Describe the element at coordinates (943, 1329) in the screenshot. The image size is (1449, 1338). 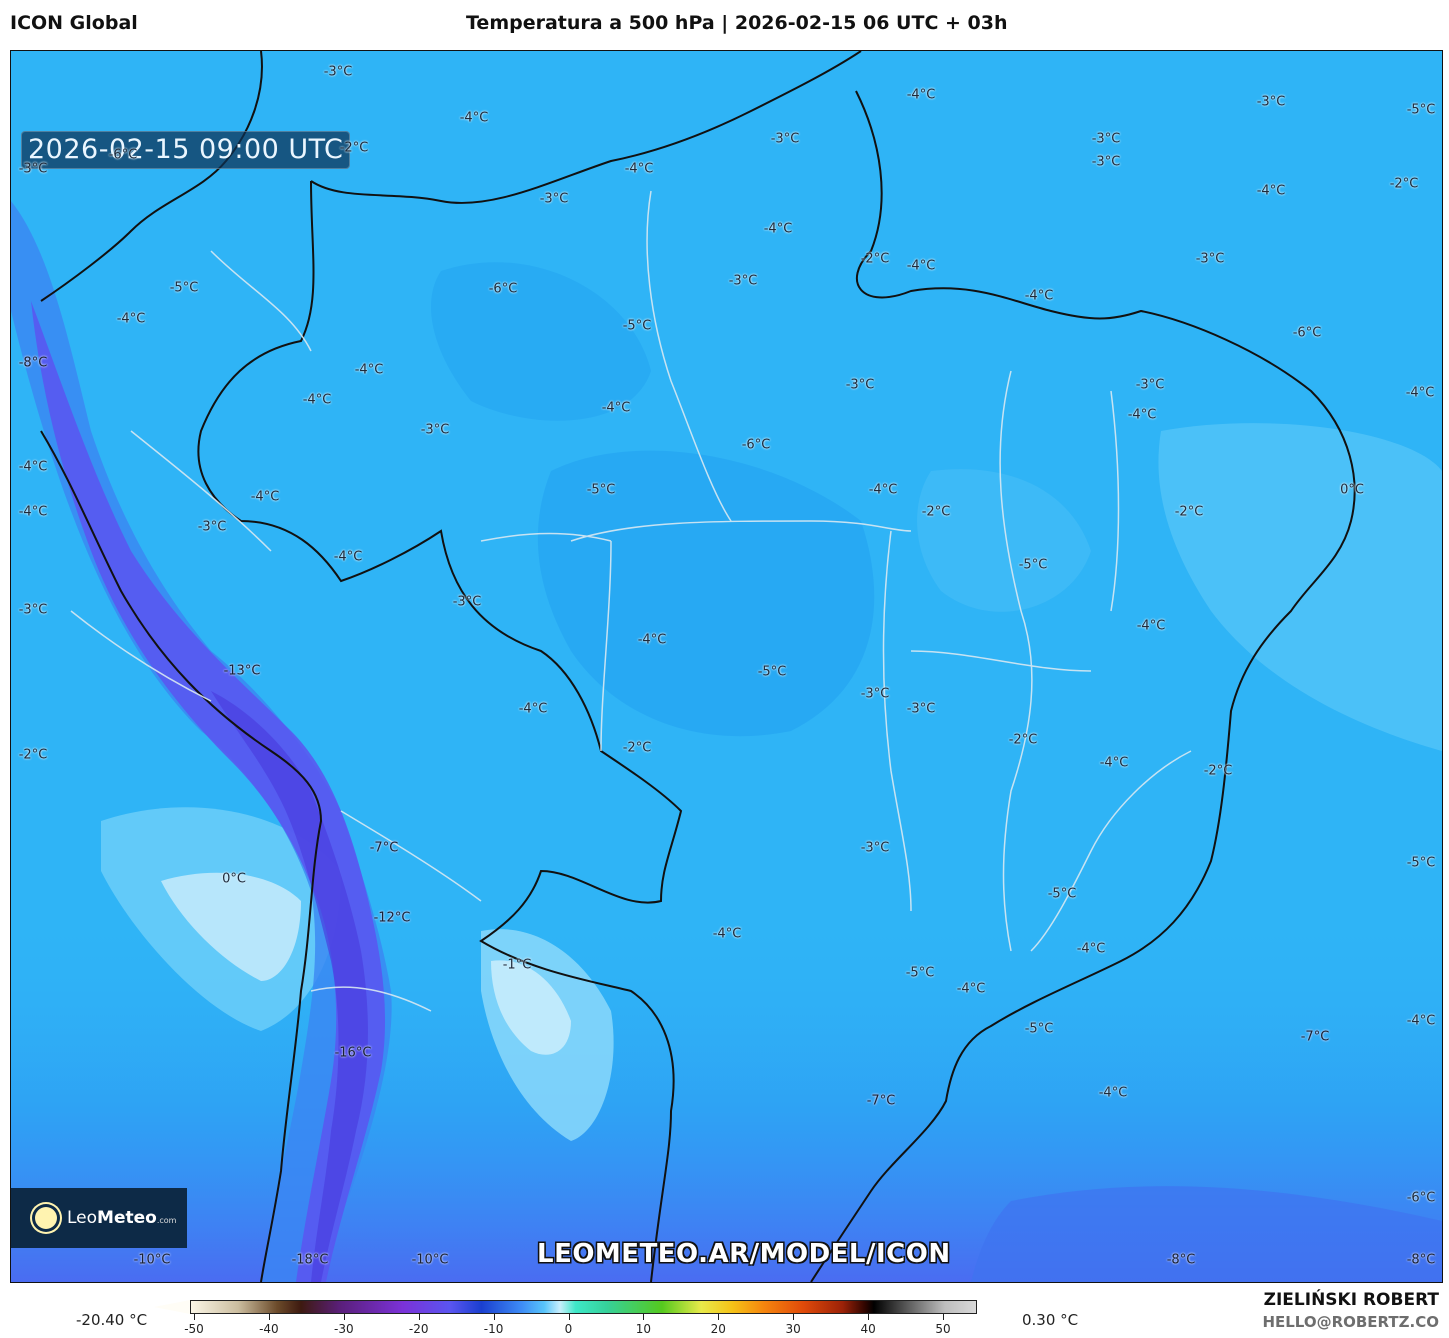
I see `colorbar-tick-label: 50` at that location.